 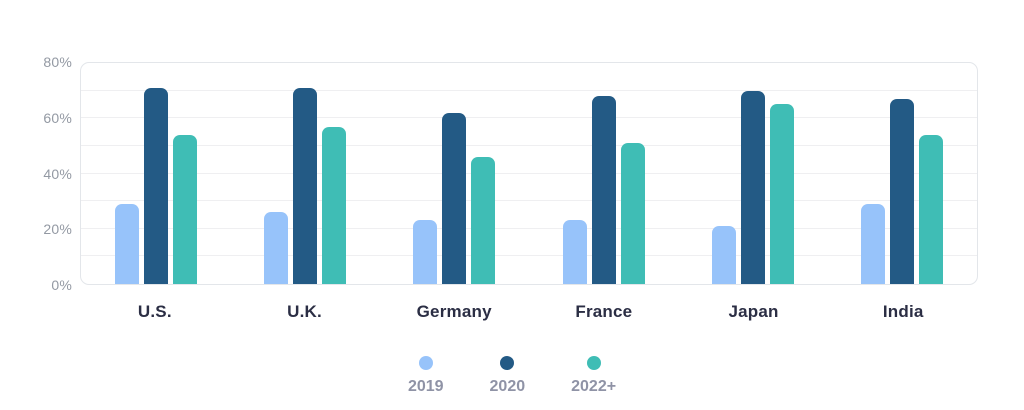 What do you see at coordinates (275, 248) in the screenshot?
I see `bar-u-k-2019` at bounding box center [275, 248].